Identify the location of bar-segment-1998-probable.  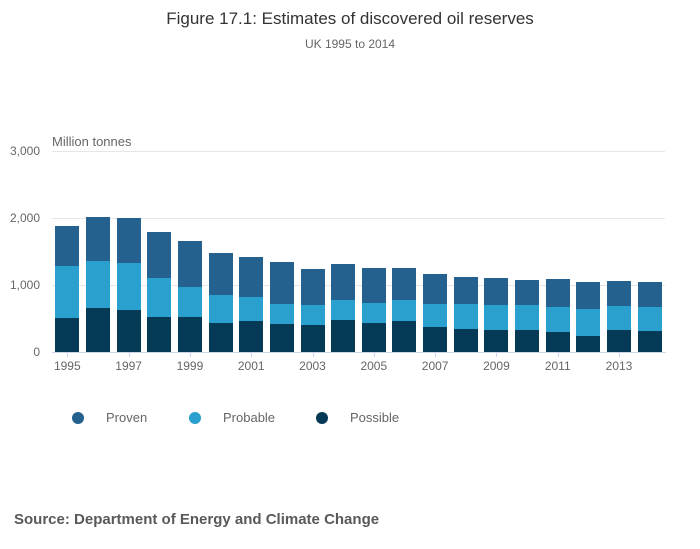
(159, 298).